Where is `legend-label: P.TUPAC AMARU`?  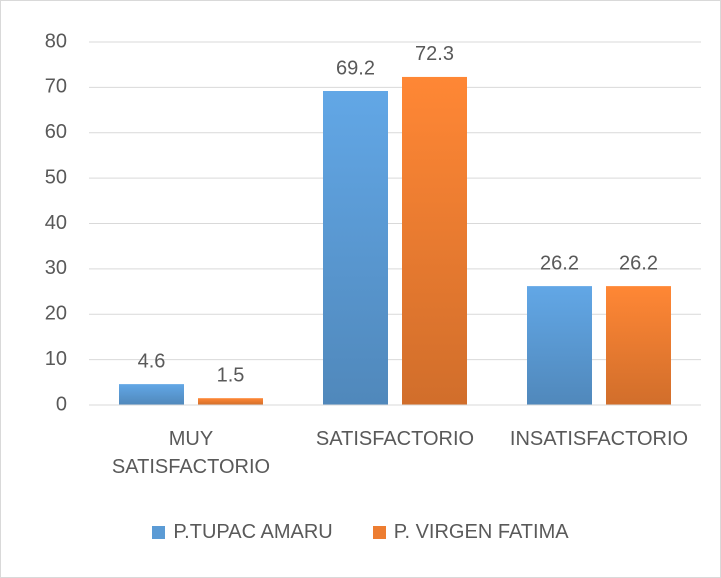
legend-label: P.TUPAC AMARU is located at coordinates (253, 532).